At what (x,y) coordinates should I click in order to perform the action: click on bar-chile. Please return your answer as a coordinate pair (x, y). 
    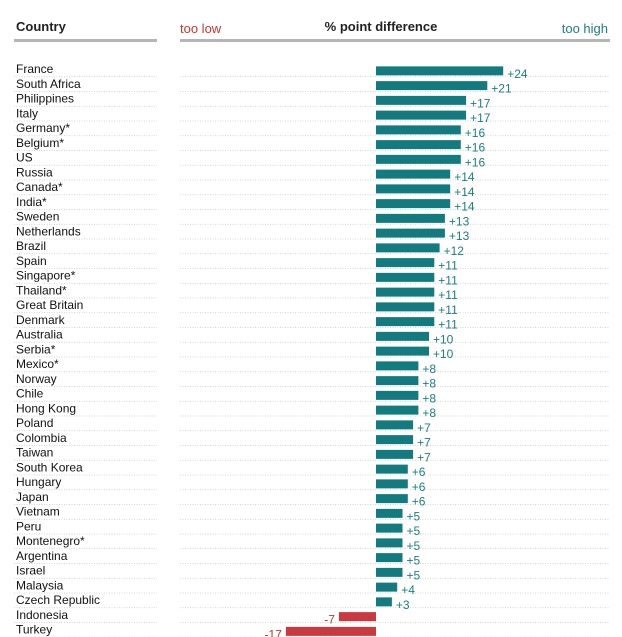
    Looking at the image, I should click on (397, 395).